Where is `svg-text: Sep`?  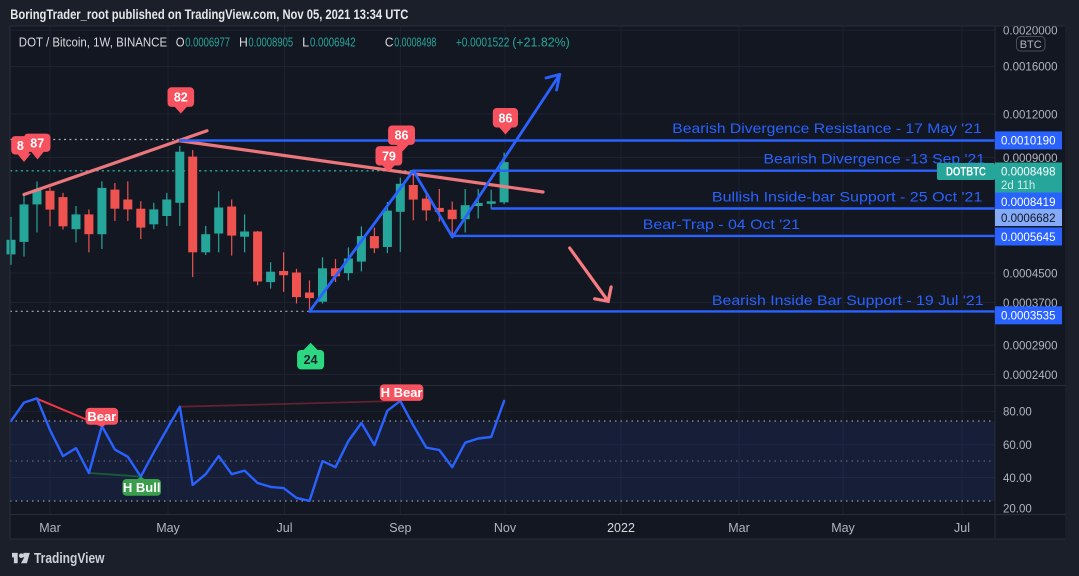
svg-text: Sep is located at coordinates (400, 528).